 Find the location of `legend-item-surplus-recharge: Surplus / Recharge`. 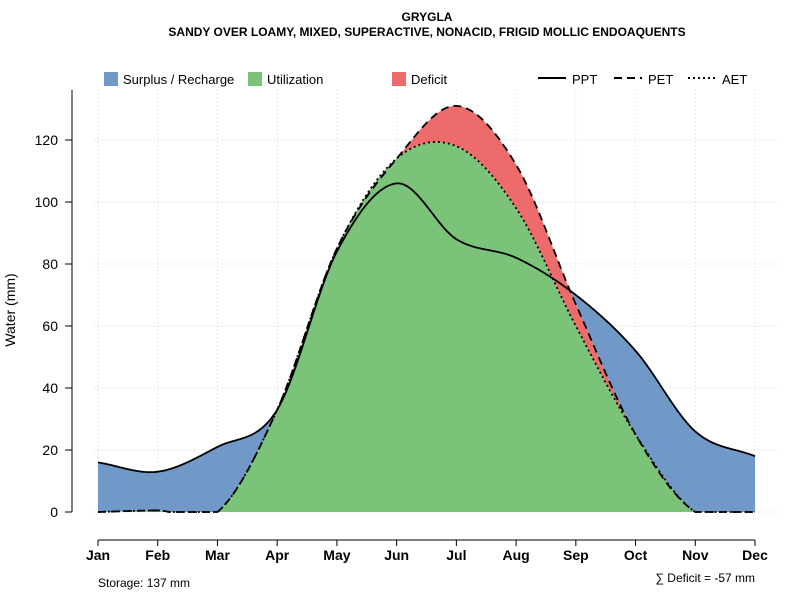

legend-item-surplus-recharge: Surplus / Recharge is located at coordinates (169, 79).